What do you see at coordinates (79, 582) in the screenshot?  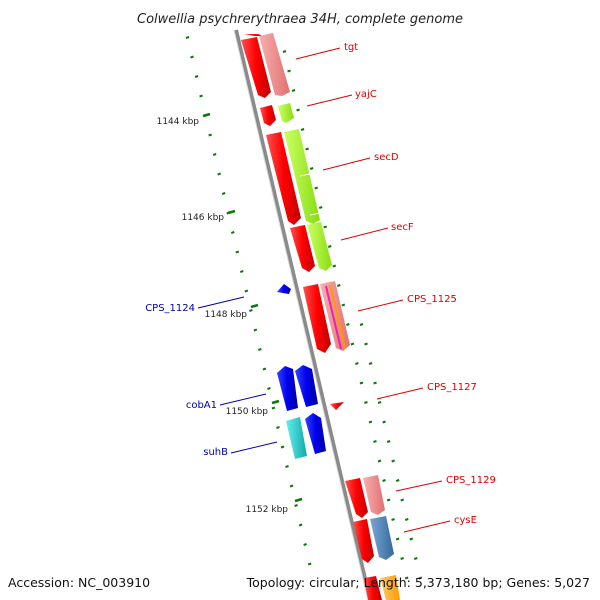 I see `accession-text: Accession: NC_003910` at bounding box center [79, 582].